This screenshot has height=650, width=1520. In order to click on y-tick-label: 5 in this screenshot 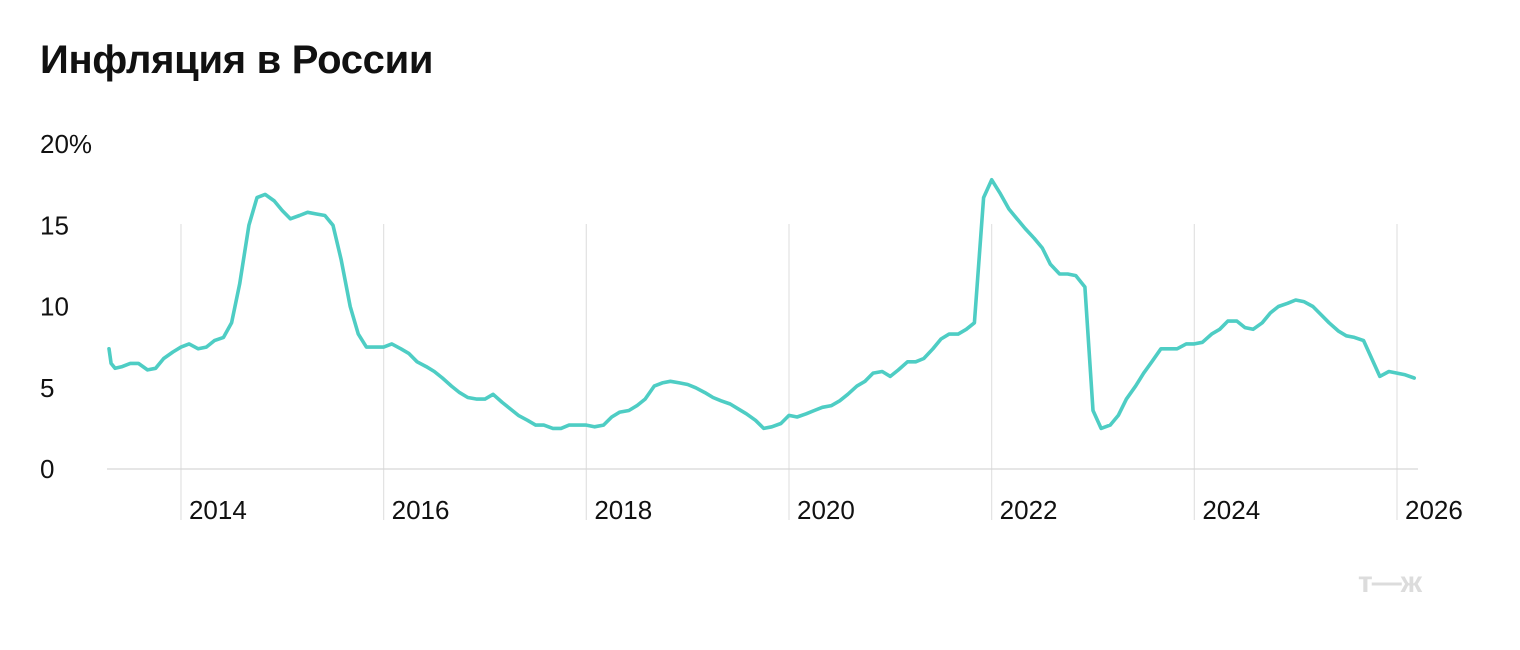, I will do `click(47, 388)`.